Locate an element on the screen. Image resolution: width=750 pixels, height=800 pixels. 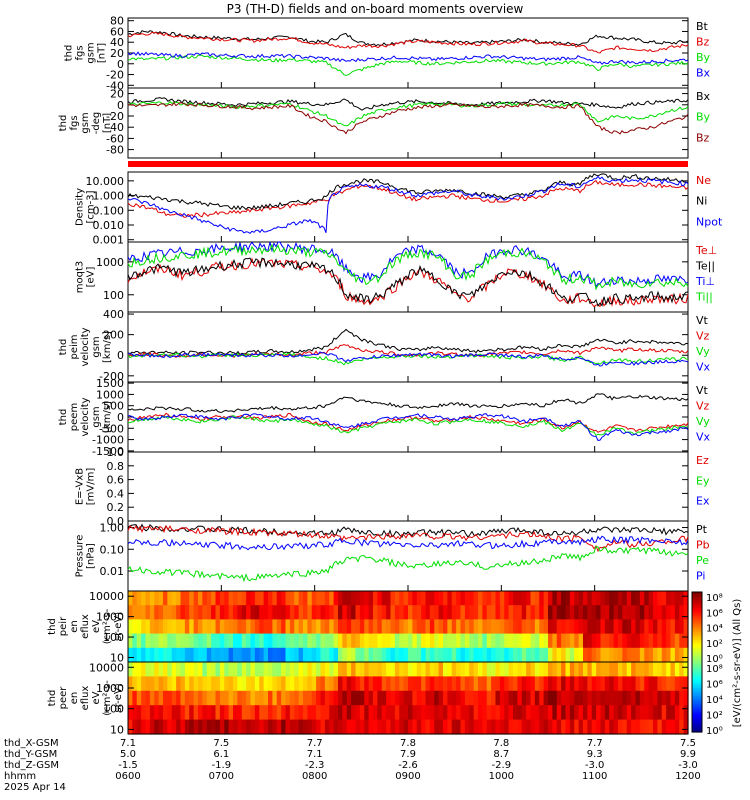
y-axis-label-line: [mV/m] is located at coordinates (91, 487).